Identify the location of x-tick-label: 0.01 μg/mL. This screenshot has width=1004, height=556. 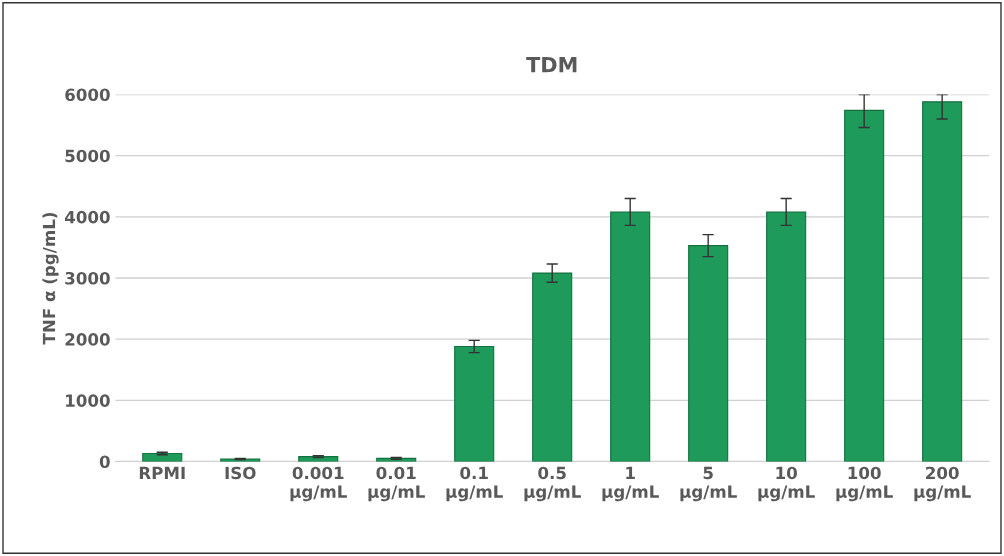
(396, 484).